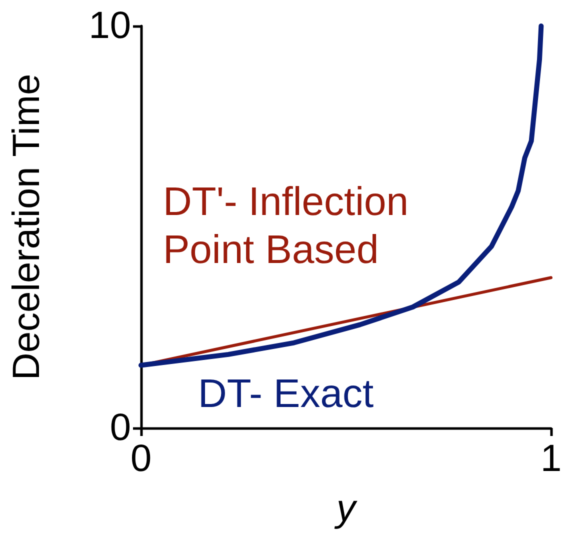 The height and width of the screenshot is (533, 565). Describe the element at coordinates (551, 459) in the screenshot. I see `x-tick-label: 1` at that location.